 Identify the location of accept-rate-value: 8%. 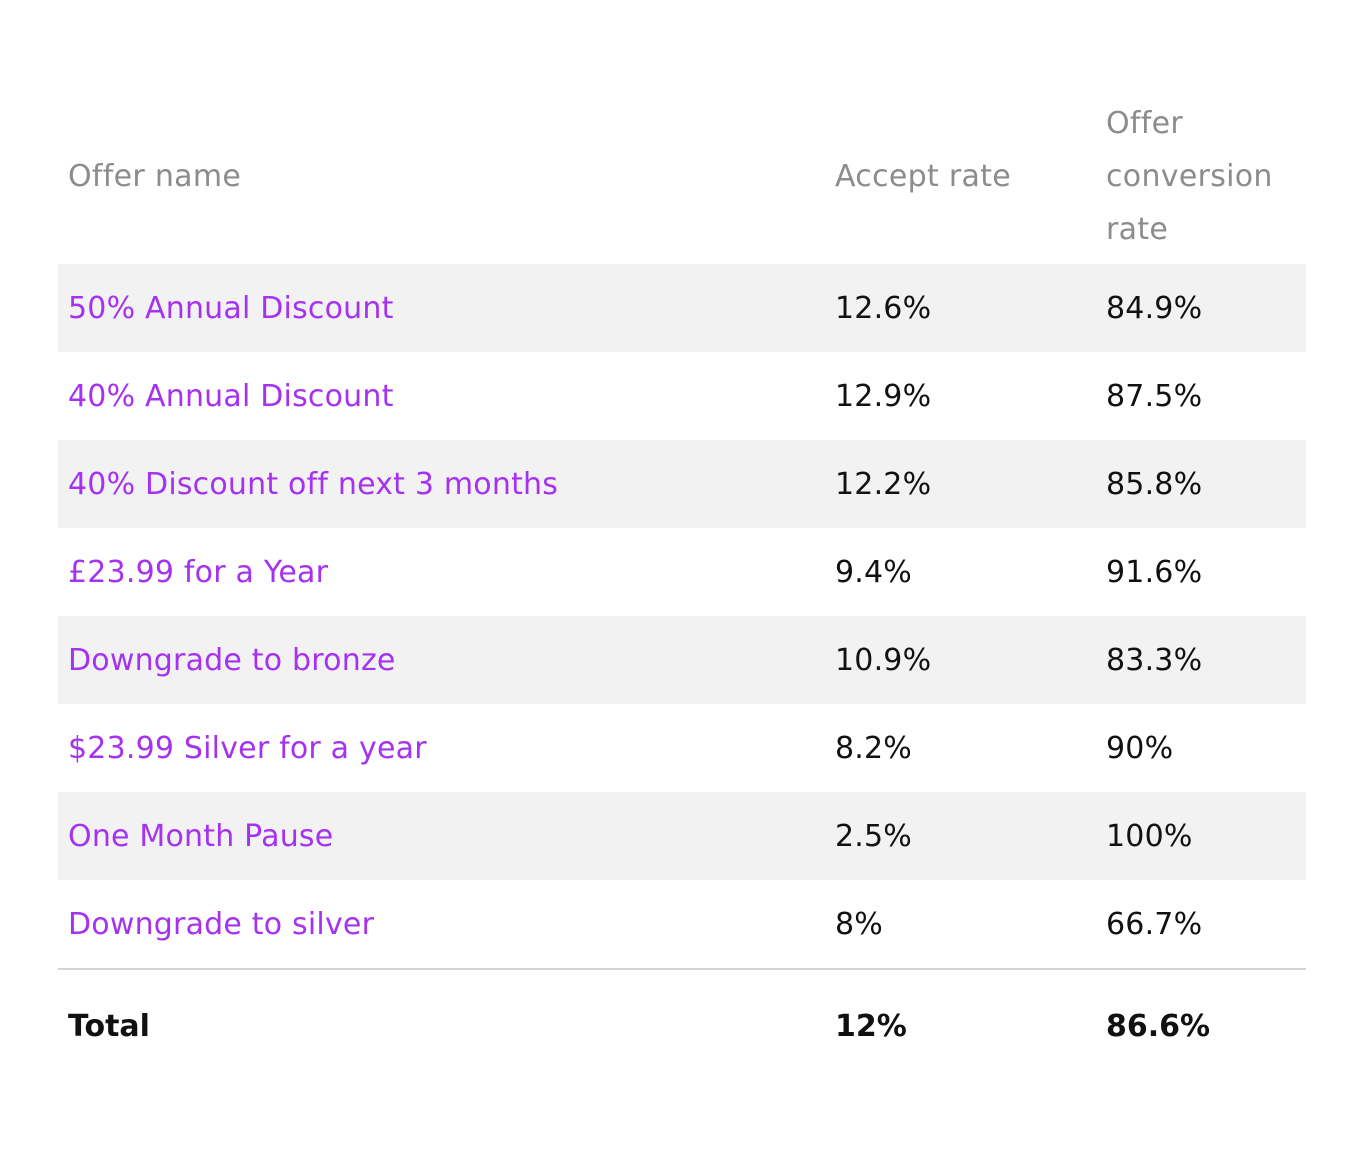
(859, 924).